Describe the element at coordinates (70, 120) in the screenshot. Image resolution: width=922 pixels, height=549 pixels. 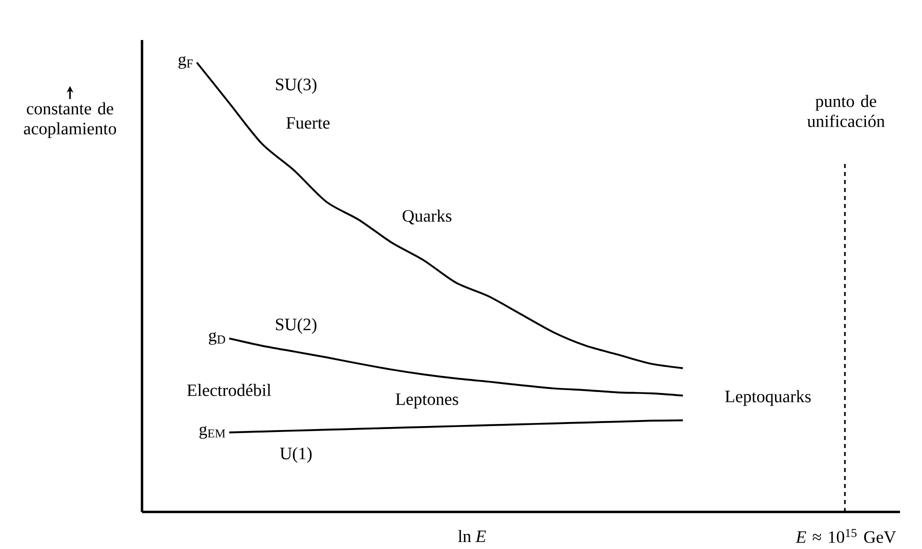
I see `y-axis-title: constante de acoplamiento` at that location.